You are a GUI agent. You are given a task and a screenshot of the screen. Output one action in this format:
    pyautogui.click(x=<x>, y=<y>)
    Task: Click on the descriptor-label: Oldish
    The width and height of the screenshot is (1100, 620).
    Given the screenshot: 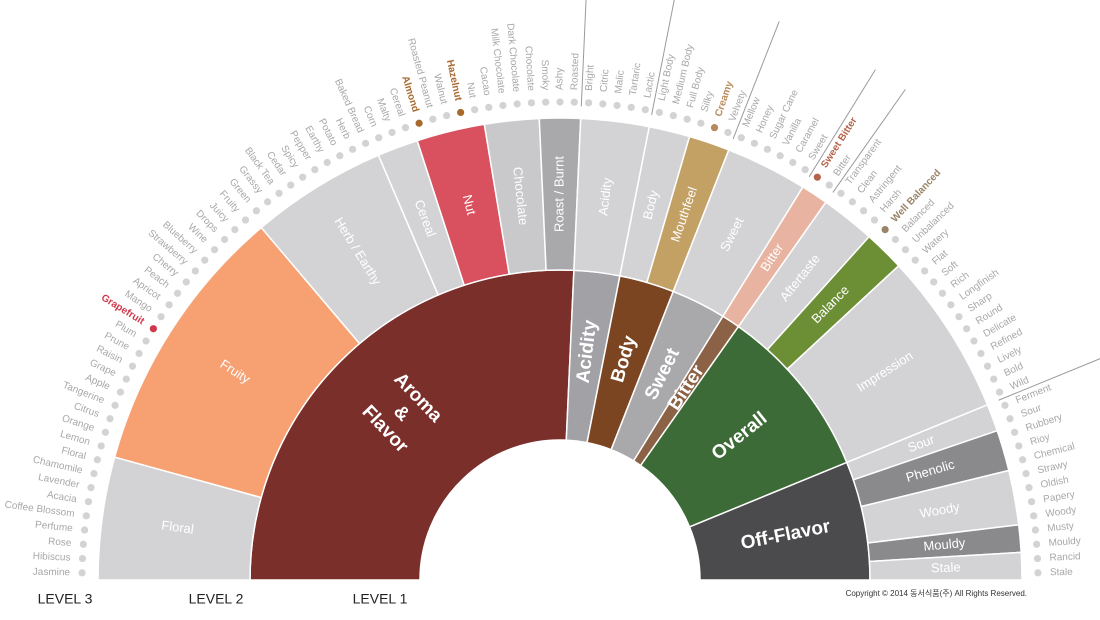 What is the action you would take?
    pyautogui.click(x=1055, y=483)
    